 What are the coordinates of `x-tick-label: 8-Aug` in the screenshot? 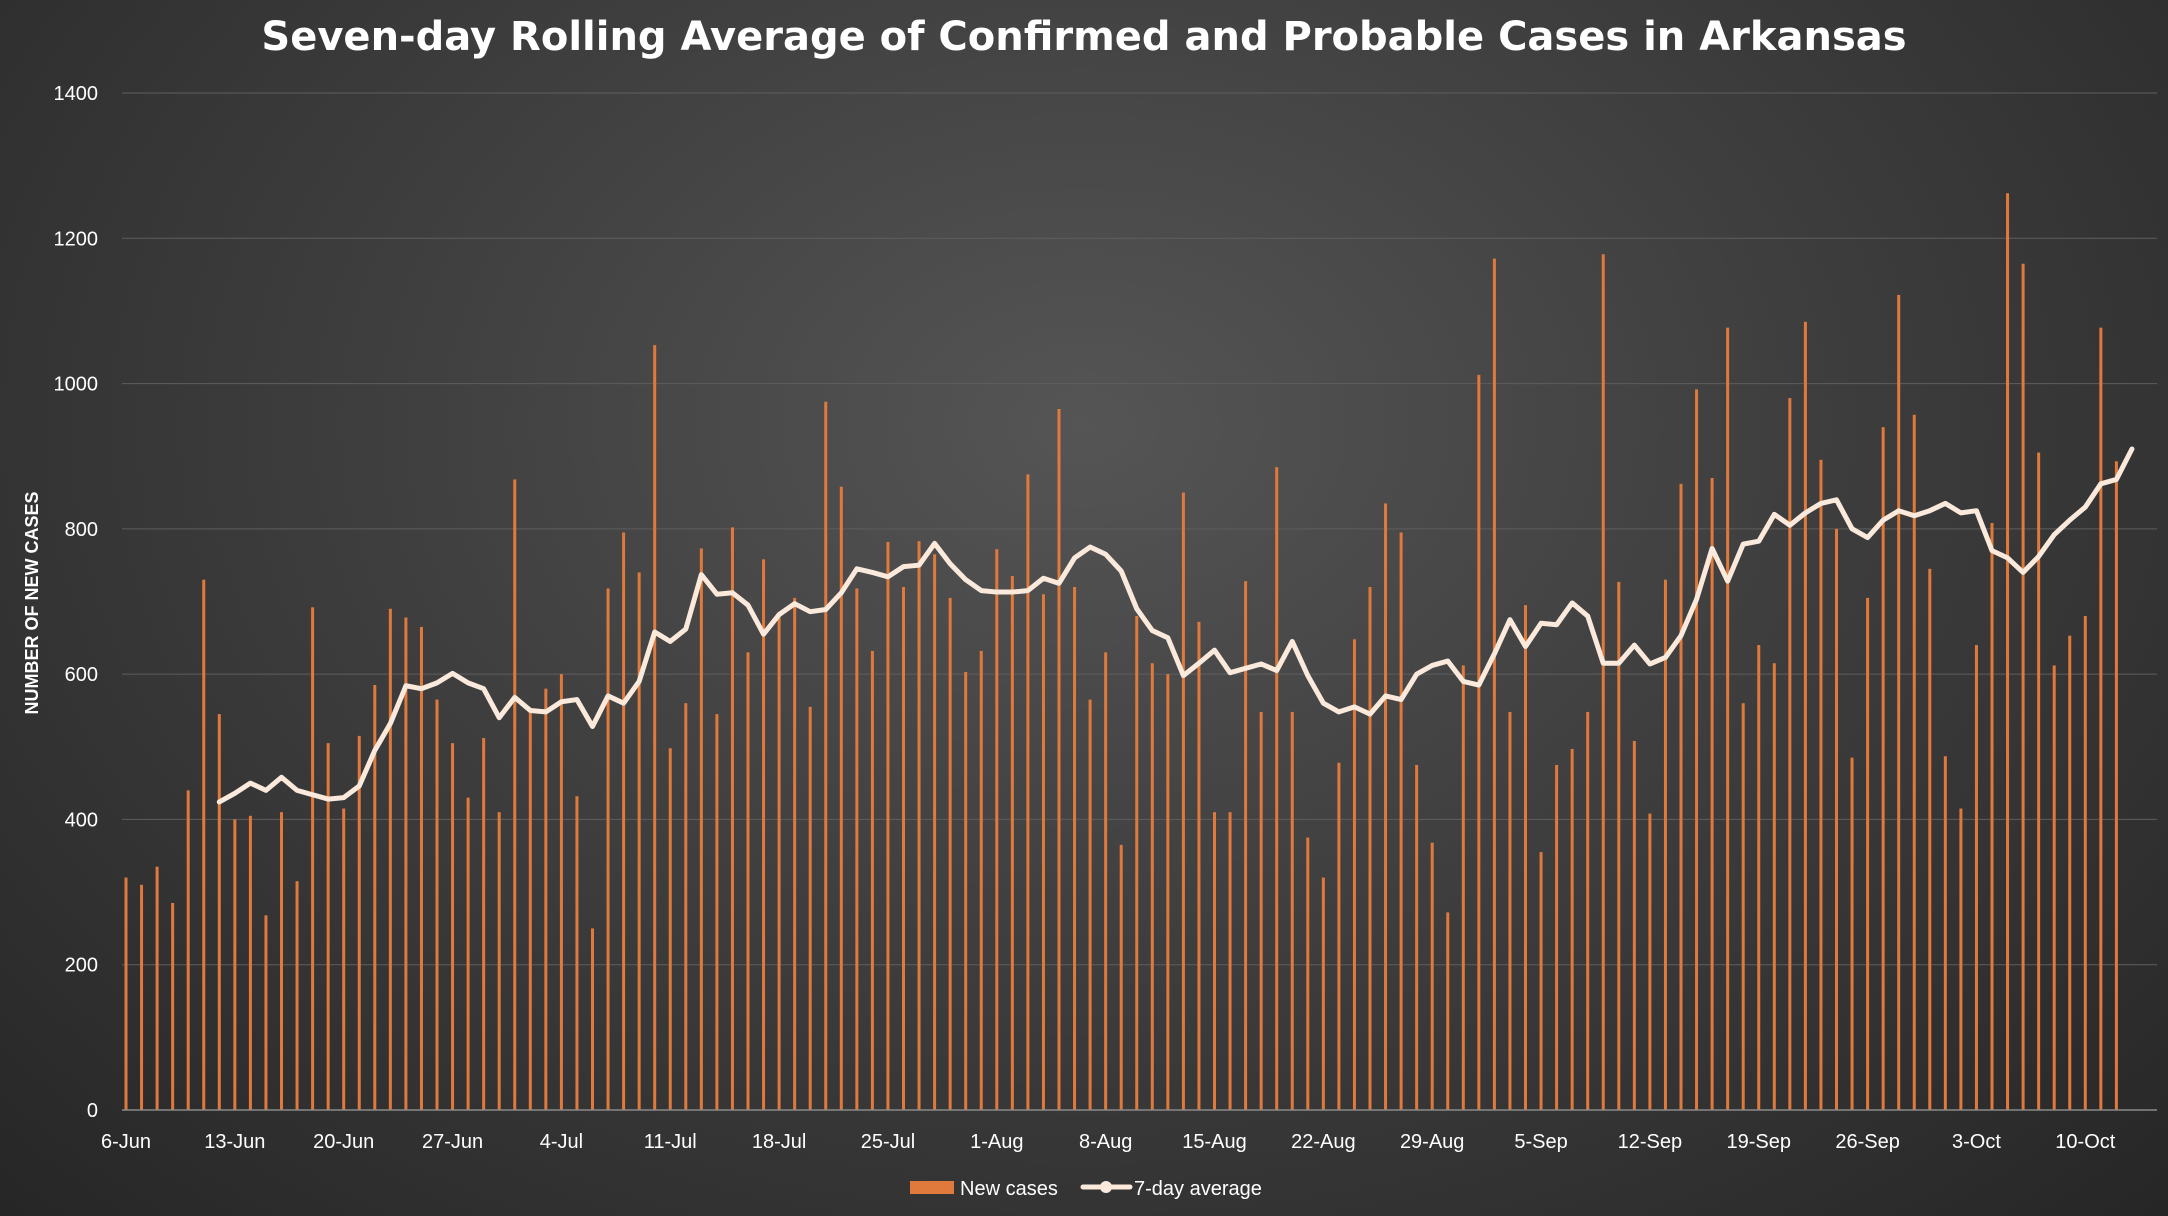 It's located at (1105, 1142).